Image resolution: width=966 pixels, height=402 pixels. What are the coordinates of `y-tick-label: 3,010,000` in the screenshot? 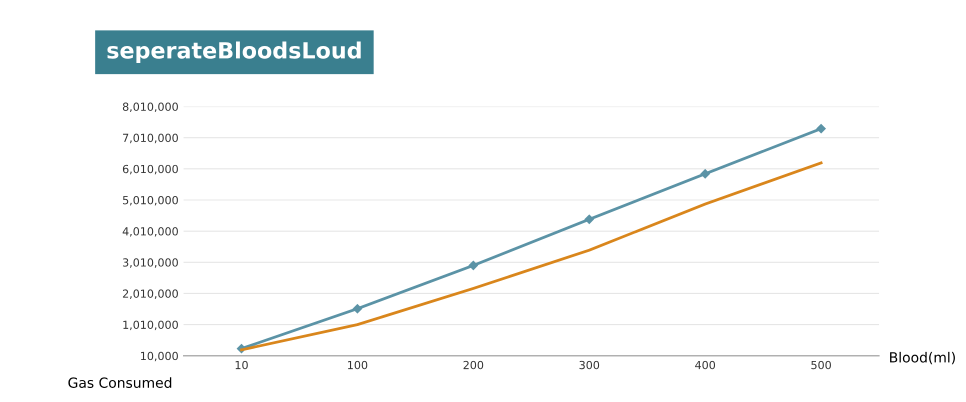 It's located at (150, 263).